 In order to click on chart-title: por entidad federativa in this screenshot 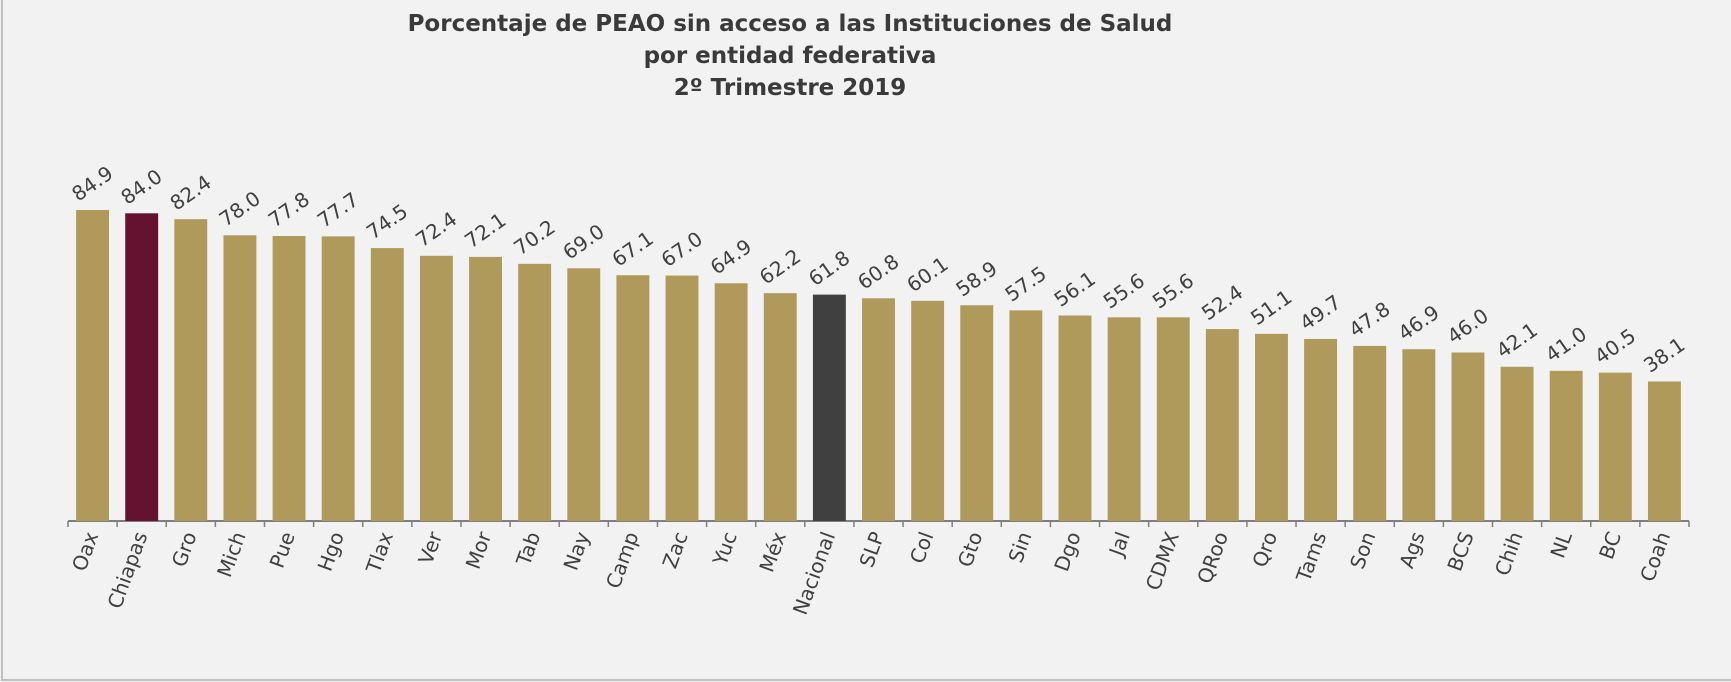, I will do `click(790, 56)`.